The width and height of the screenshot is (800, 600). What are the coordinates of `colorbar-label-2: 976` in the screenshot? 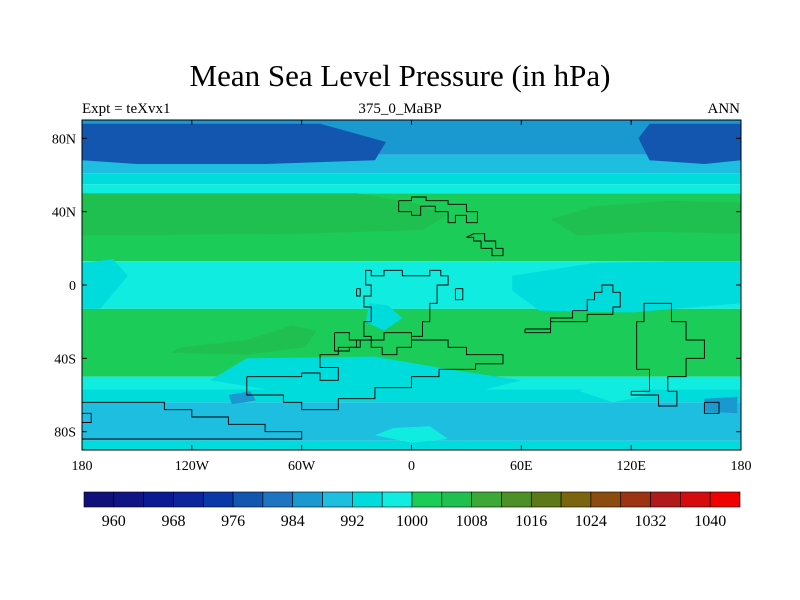 It's located at (233, 521).